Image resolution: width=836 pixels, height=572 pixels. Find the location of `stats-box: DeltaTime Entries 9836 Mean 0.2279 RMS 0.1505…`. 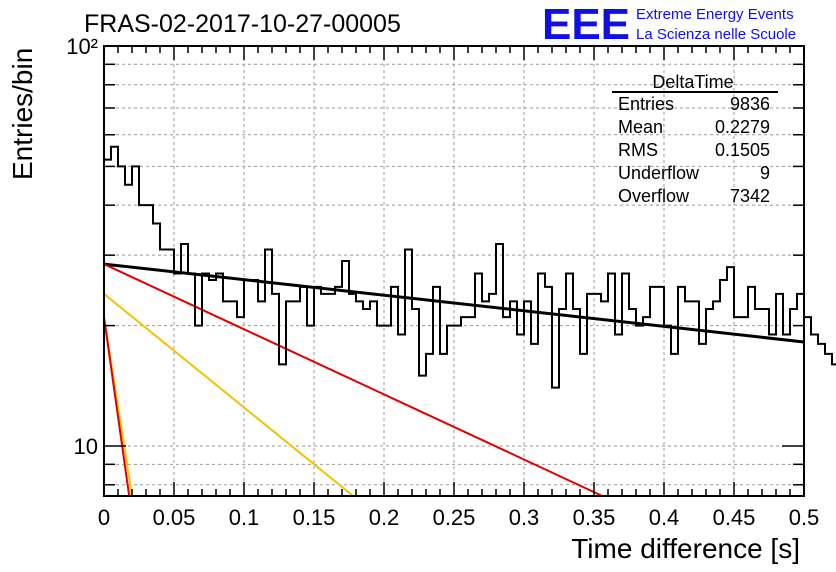

stats-box: DeltaTime Entries 9836 Mean 0.2279 RMS 0.1505… is located at coordinates (695, 139).